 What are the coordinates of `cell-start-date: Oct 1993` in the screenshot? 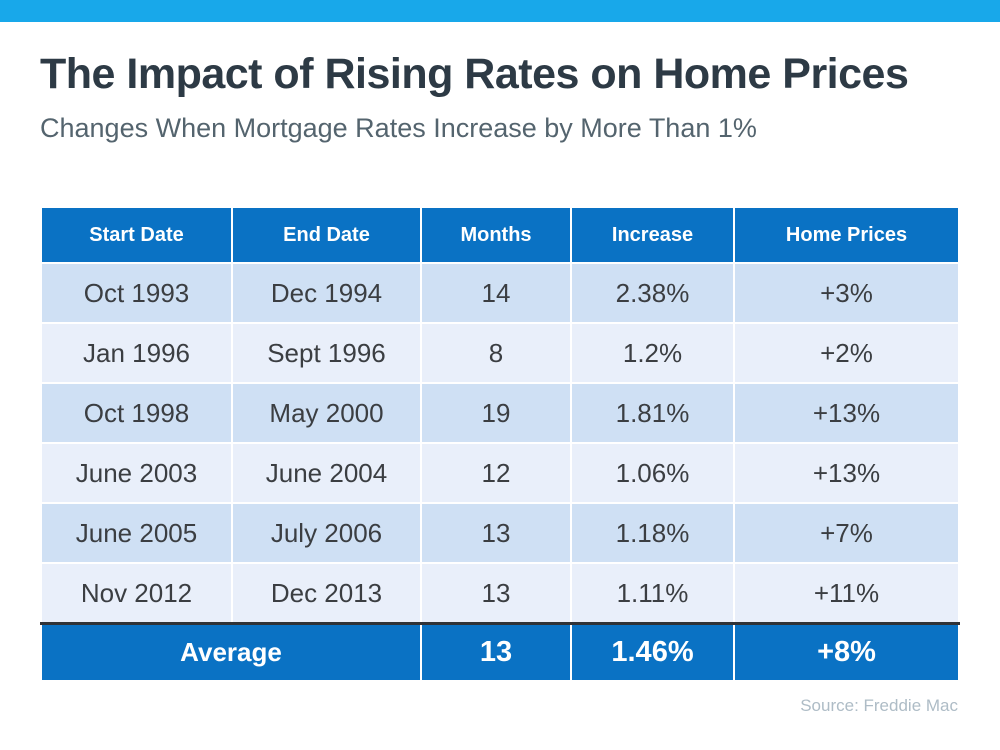 It's located at (136, 293).